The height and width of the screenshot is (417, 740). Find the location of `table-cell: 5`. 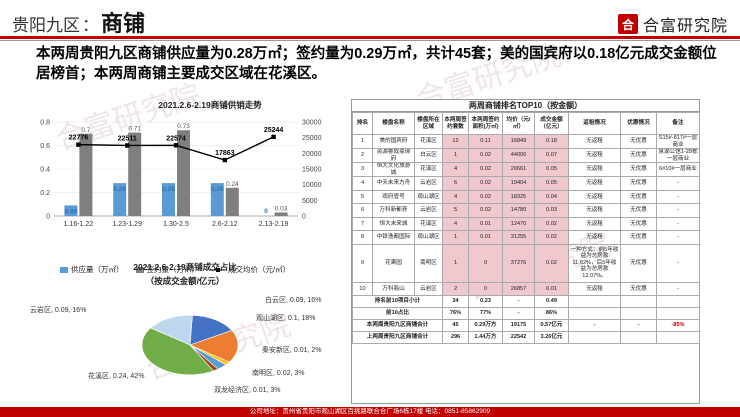

table-cell: 5 is located at coordinates (362, 196).